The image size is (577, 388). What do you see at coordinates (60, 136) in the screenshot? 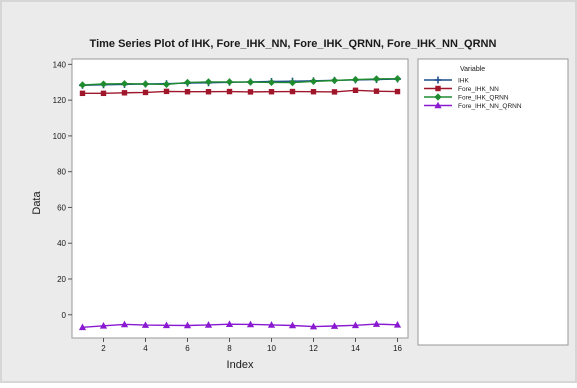
I see `y-tick-label: 100` at bounding box center [60, 136].